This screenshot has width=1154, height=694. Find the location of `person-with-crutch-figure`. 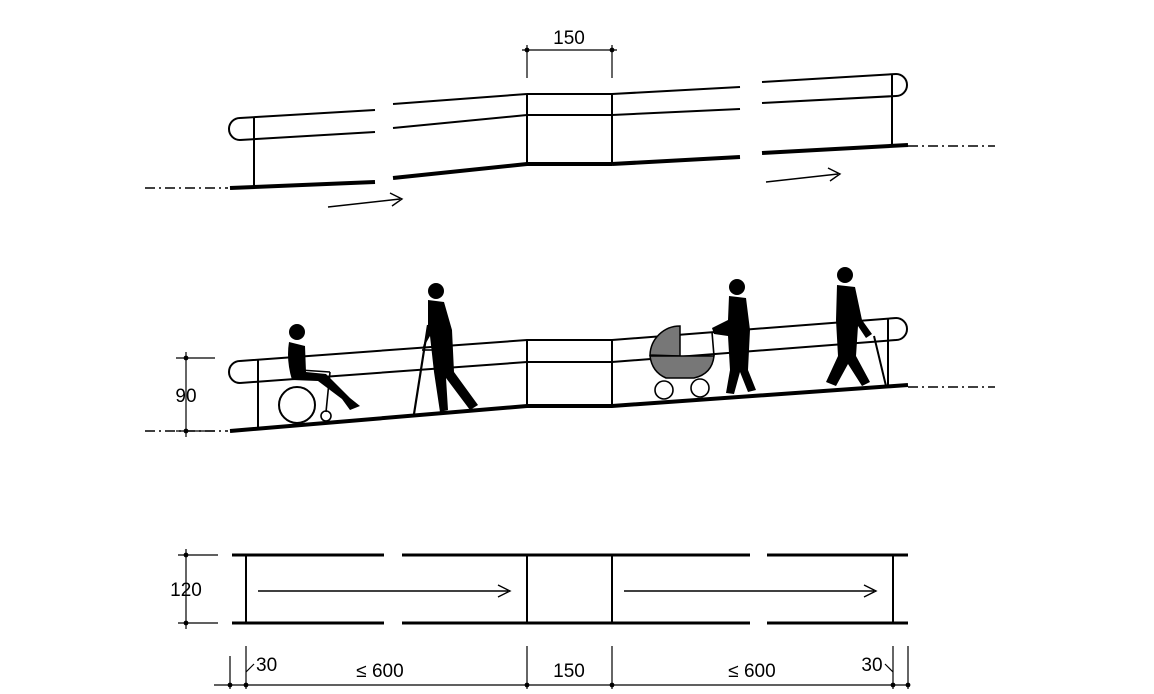

person-with-crutch-figure is located at coordinates (445, 349).